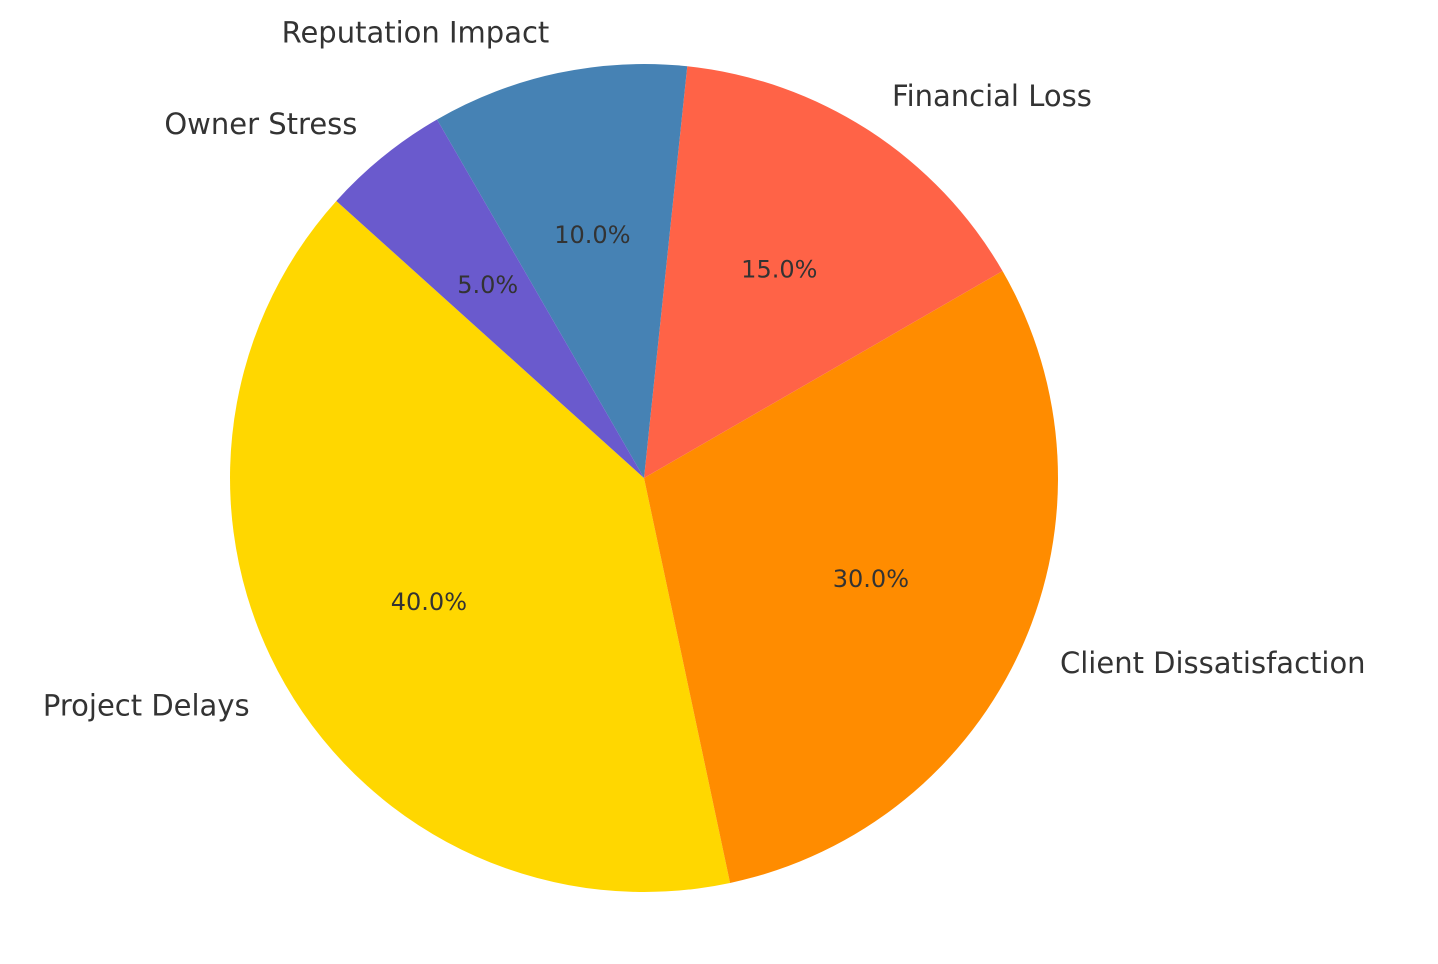 The width and height of the screenshot is (1438, 964). I want to click on slice-label-financial-loss: Financial Loss, so click(992, 96).